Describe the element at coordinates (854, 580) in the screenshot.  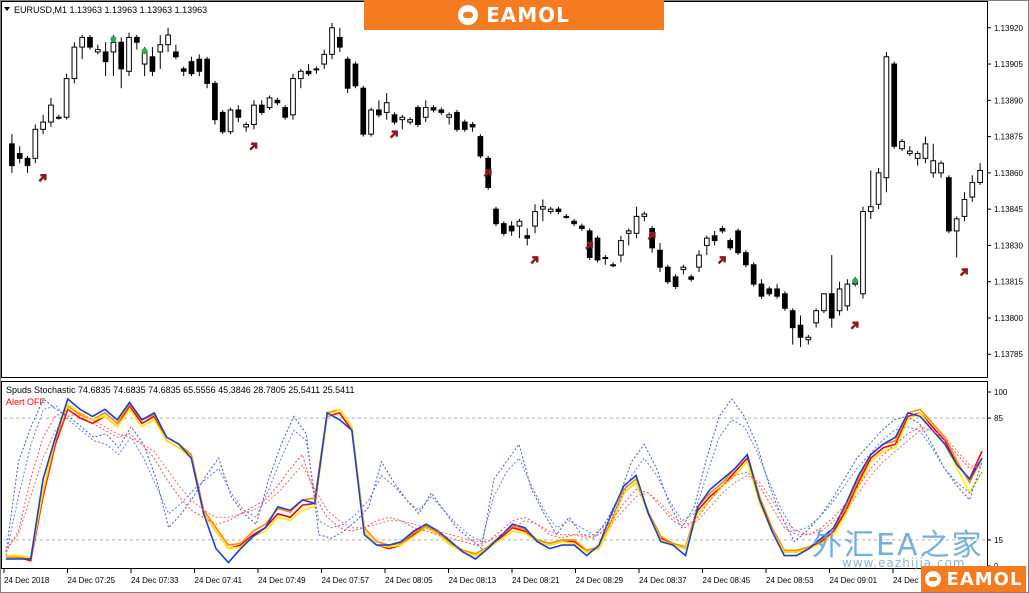
I see `time-tick-label: 24 Dec 09:01` at that location.